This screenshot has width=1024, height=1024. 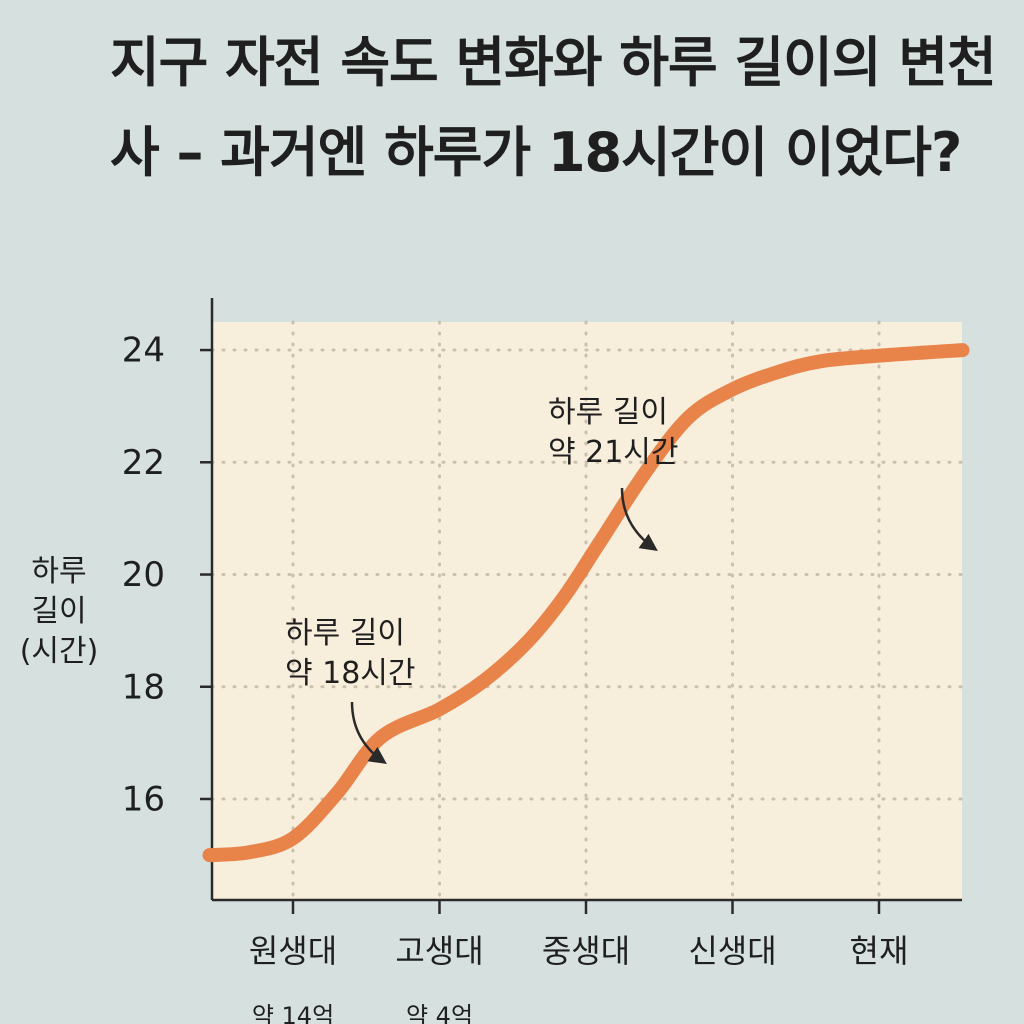 What do you see at coordinates (167, 575) in the screenshot?
I see `y-ticks: 16 18 20 22 24` at bounding box center [167, 575].